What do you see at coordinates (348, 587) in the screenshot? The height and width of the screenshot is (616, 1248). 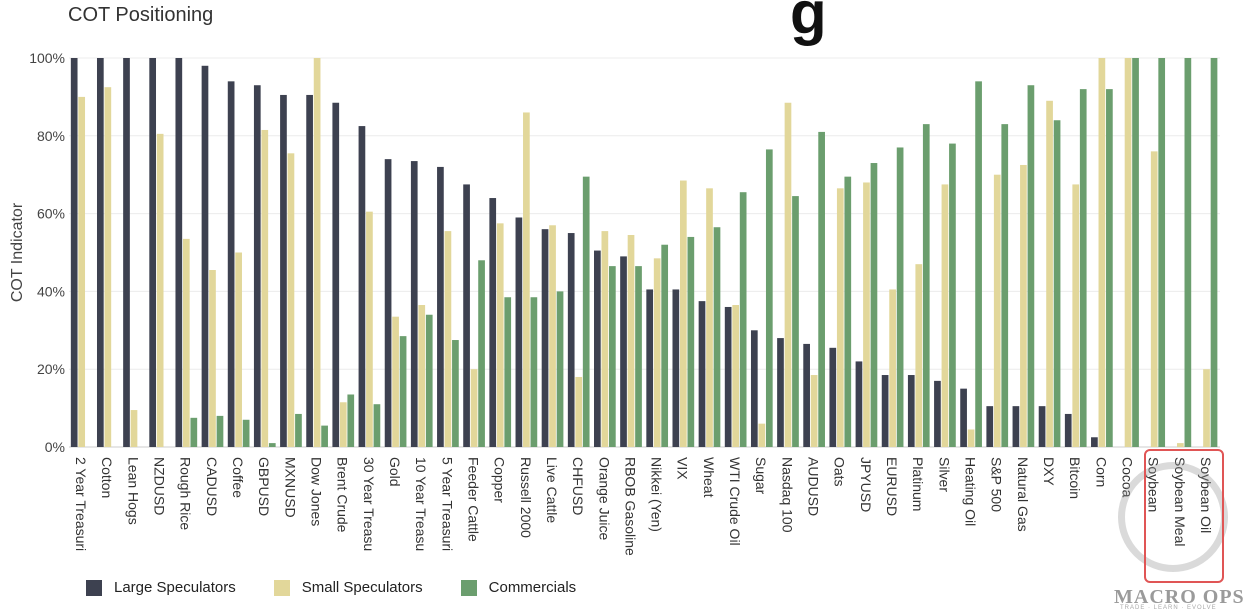 I see `legend-item-small-speculators: Small Speculators` at bounding box center [348, 587].